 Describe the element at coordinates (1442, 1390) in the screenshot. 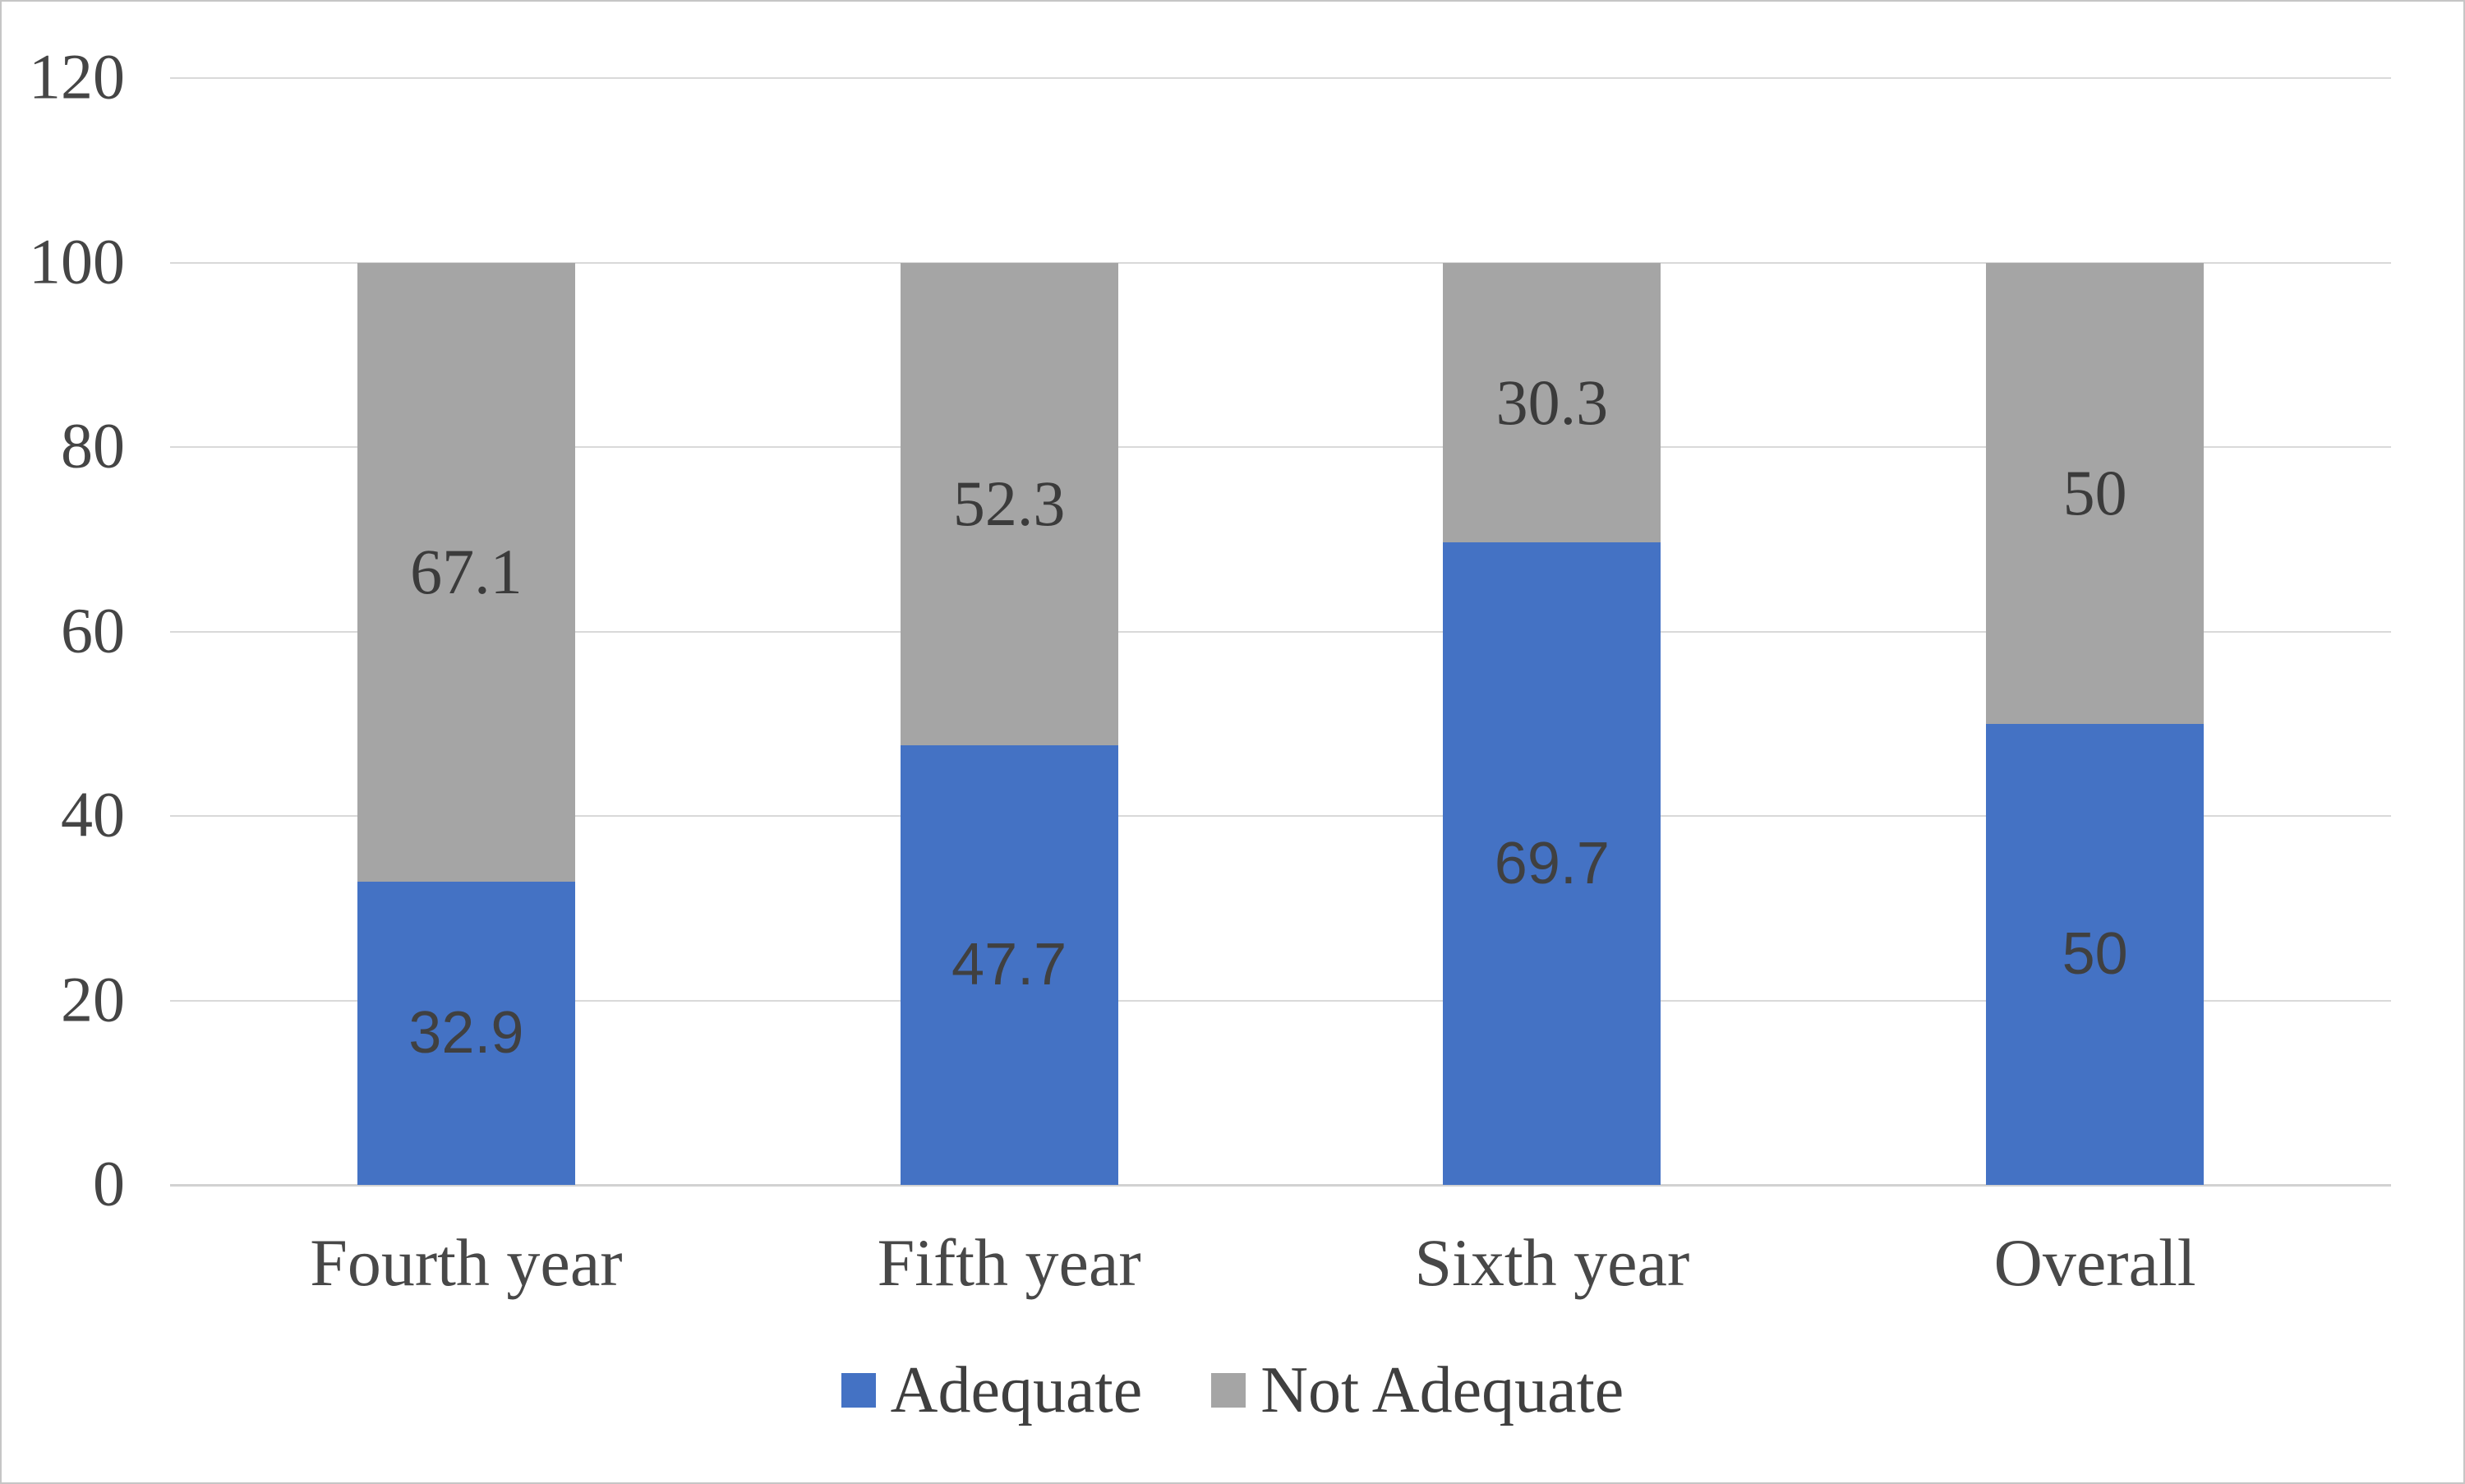

I see `legend-label-not-adequate: Not Adequate` at that location.